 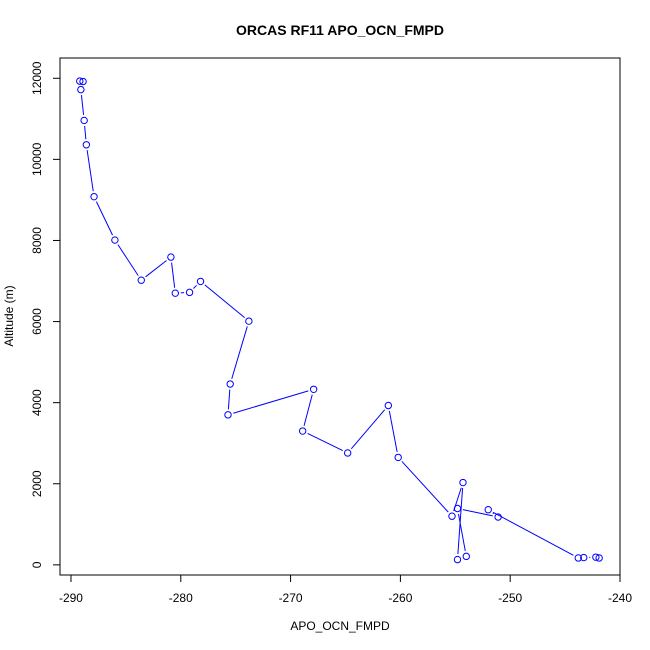 I want to click on y-tick-label: 2000, so click(x=37, y=483).